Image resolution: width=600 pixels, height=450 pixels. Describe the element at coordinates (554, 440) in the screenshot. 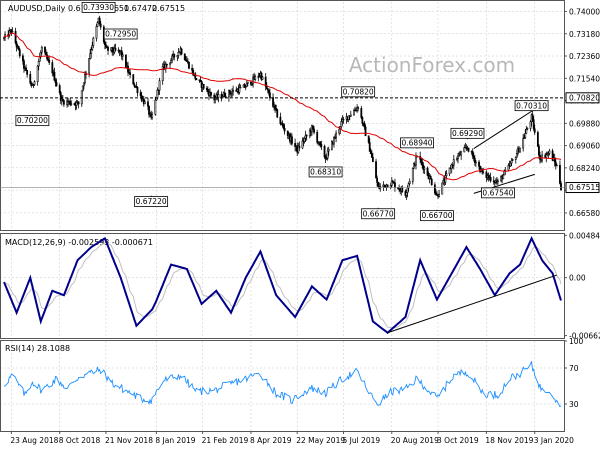

I see `date-tick-label: 3 Jan 2020` at that location.